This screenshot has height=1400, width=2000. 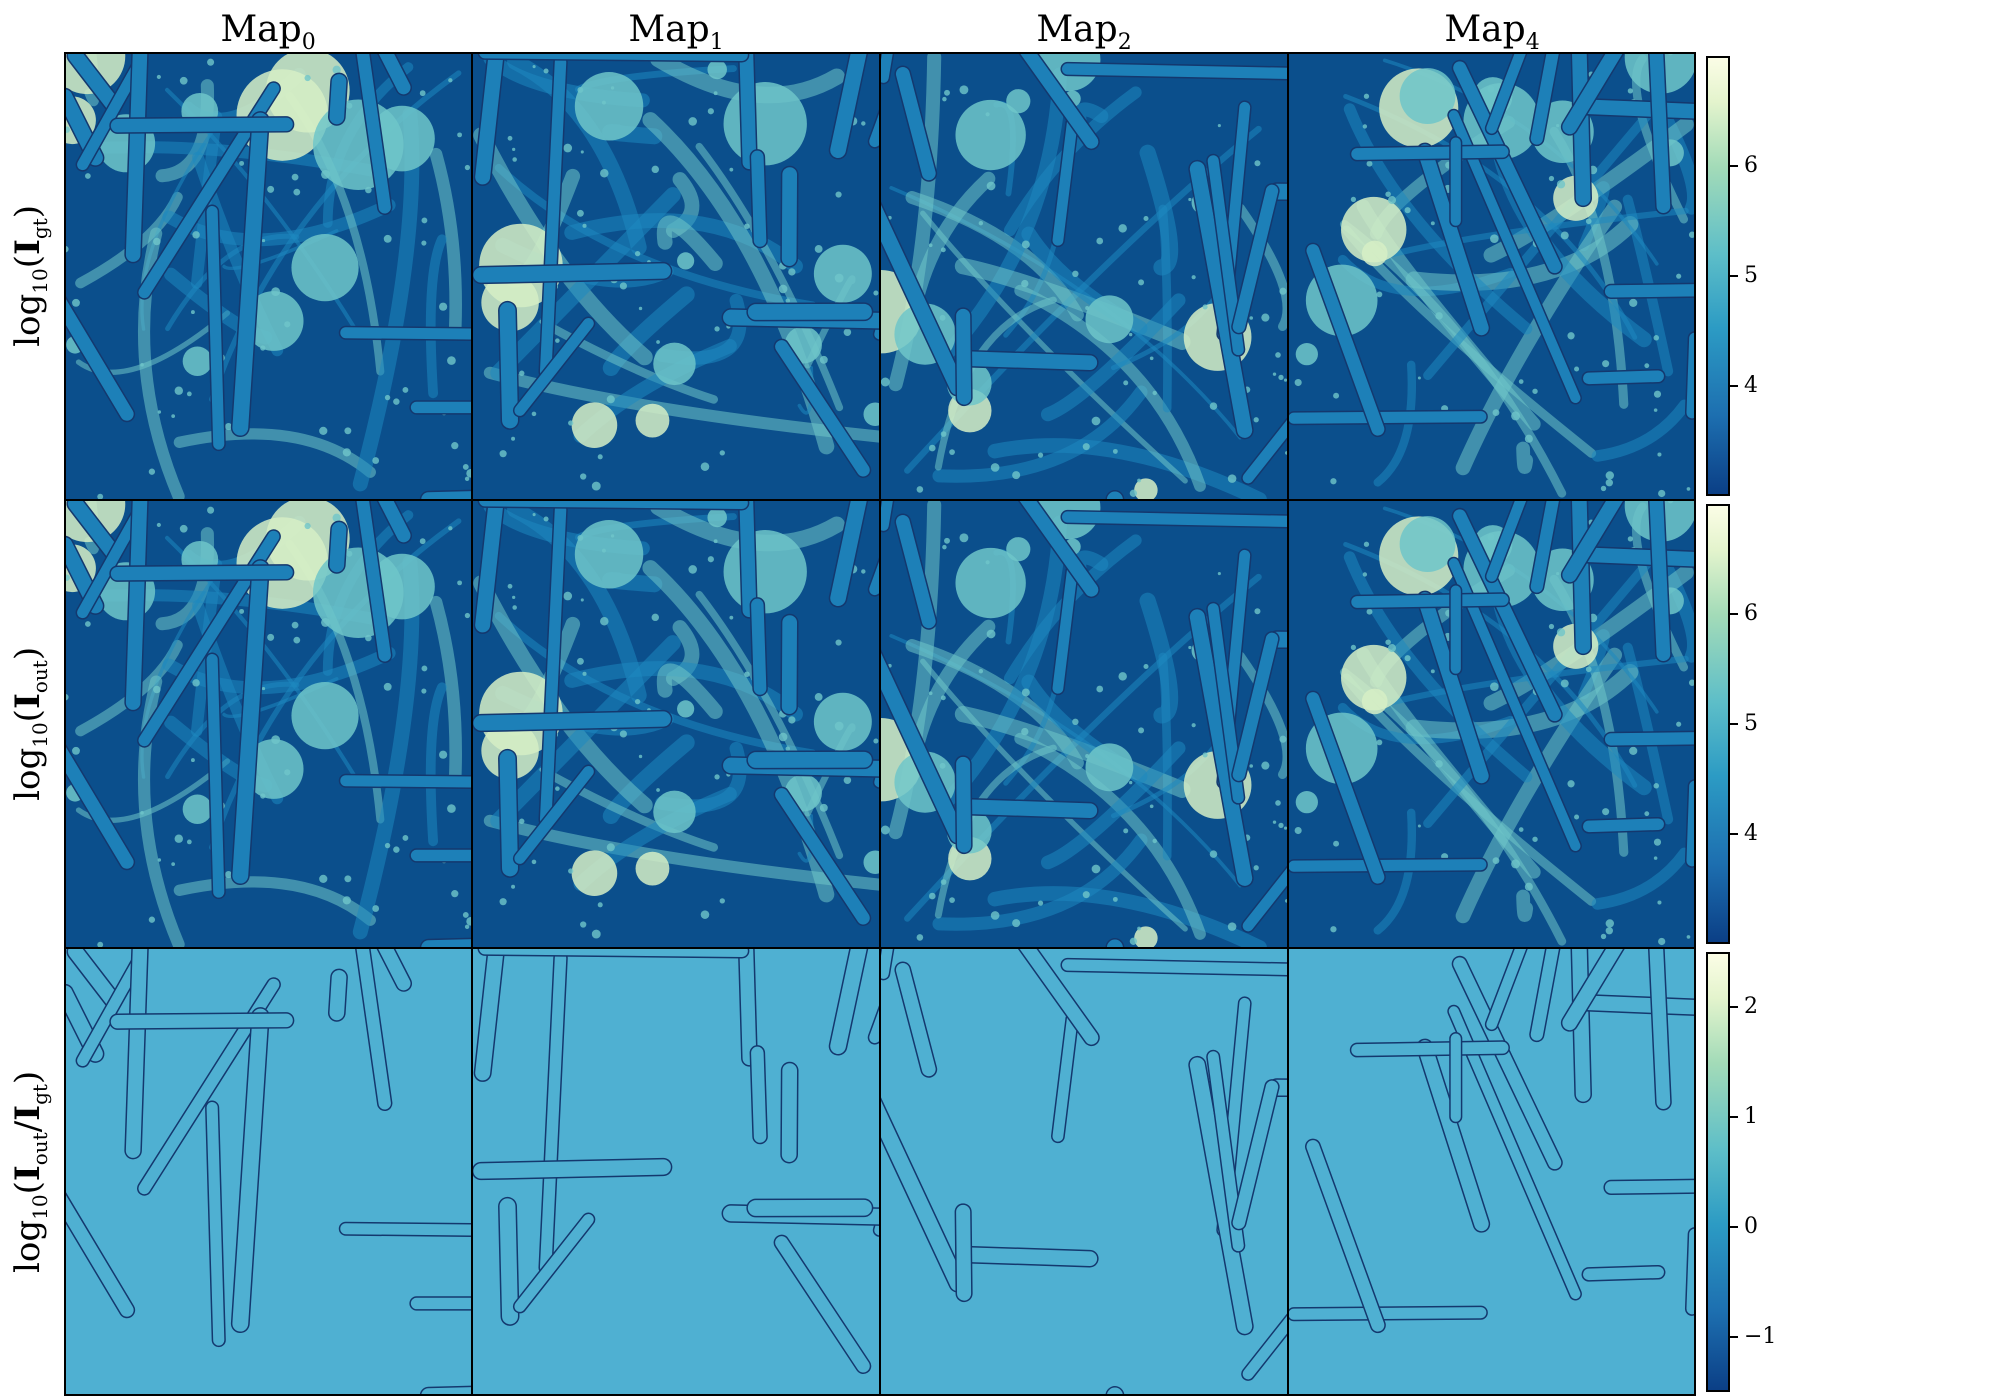 What do you see at coordinates (1751, 1116) in the screenshot?
I see `colorbar-tick-label: 1` at bounding box center [1751, 1116].